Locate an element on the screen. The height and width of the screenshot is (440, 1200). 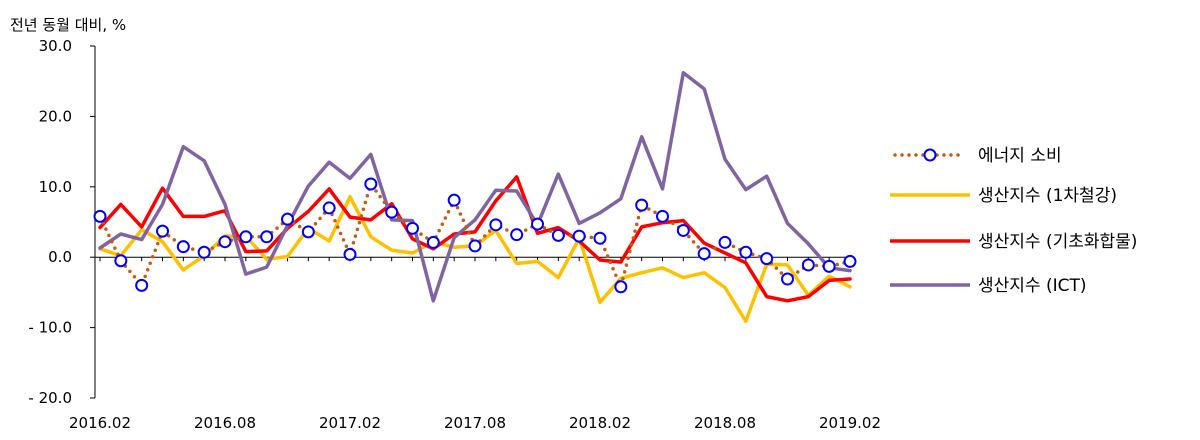
x-tick-label: 2016.02 is located at coordinates (100, 423).